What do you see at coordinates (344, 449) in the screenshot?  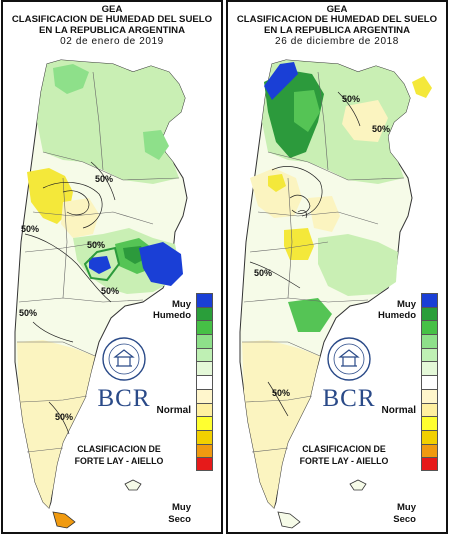 I see `method-line1: CLASIFICACION DE` at bounding box center [344, 449].